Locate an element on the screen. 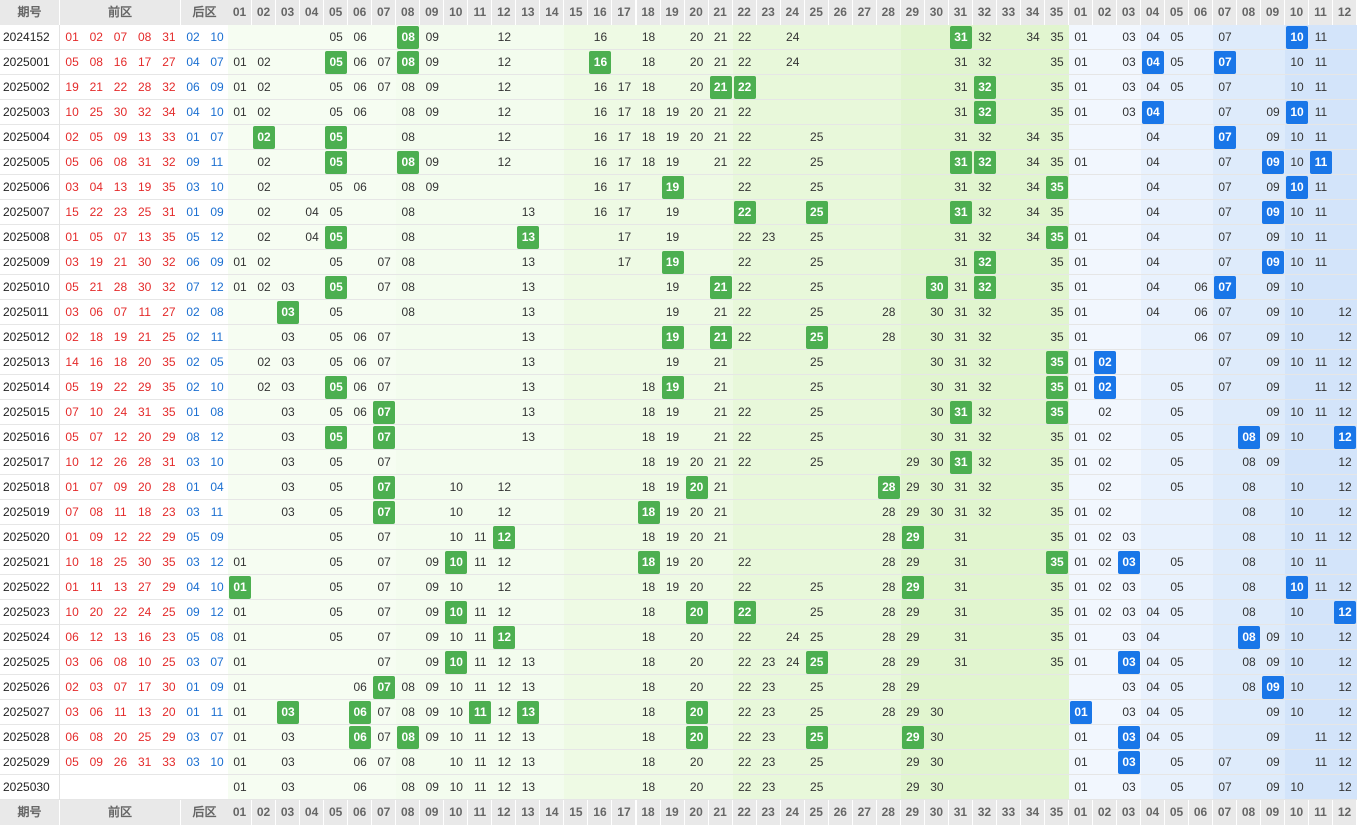 The image size is (1357, 826). front-trend-number: 03 is located at coordinates (288, 337).